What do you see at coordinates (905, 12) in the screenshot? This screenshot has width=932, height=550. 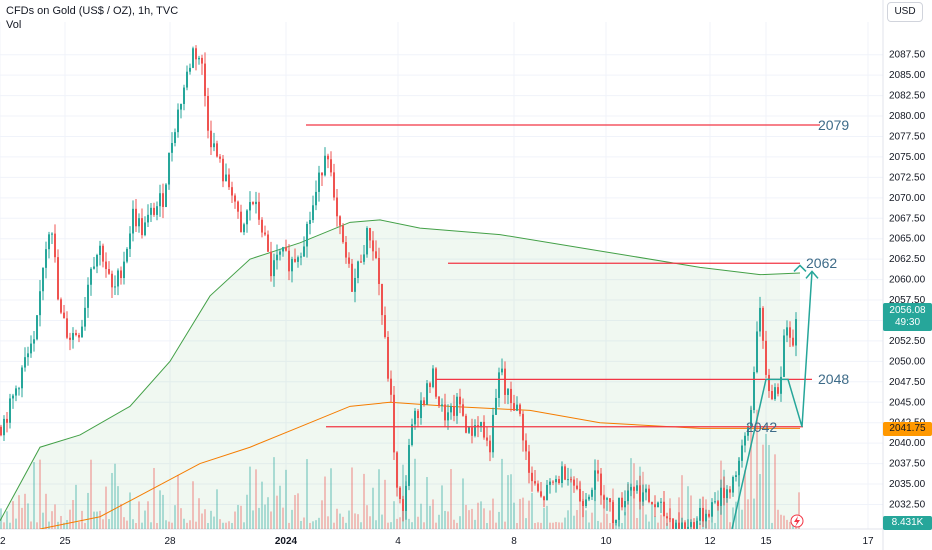 I see `currency-button: USD` at bounding box center [905, 12].